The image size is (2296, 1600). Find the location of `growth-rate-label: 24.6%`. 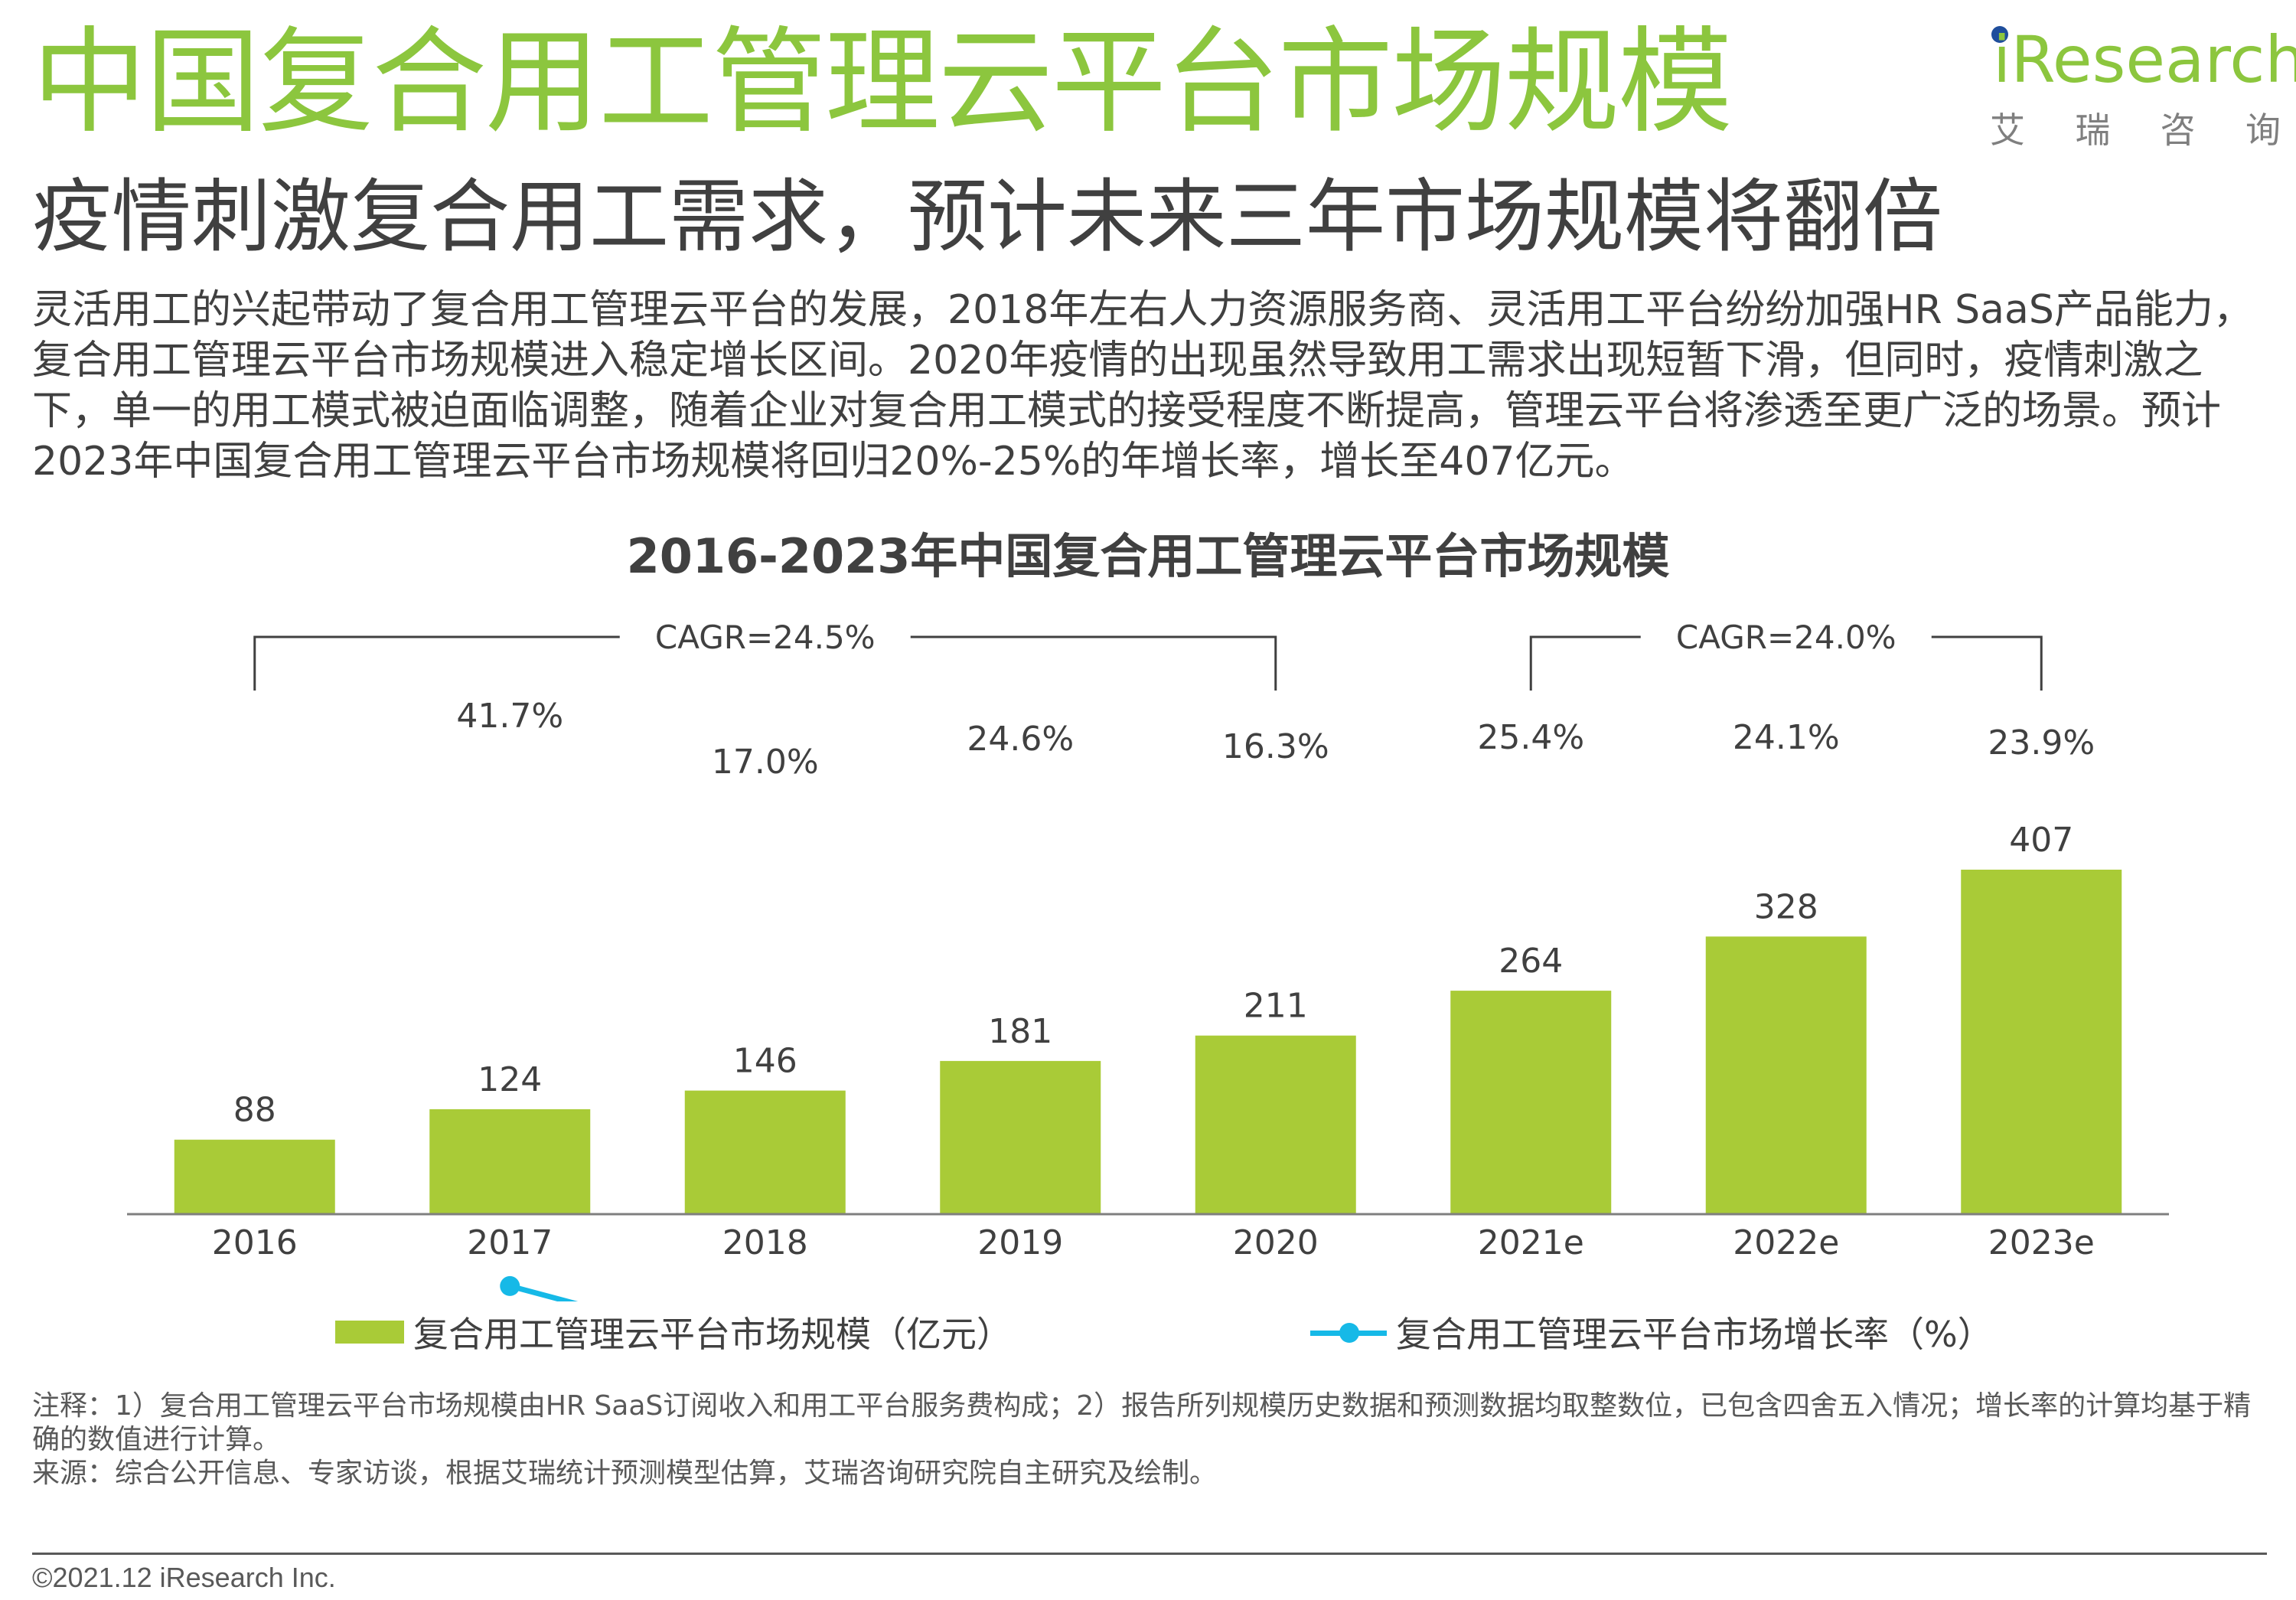

growth-rate-label: 24.6% is located at coordinates (1020, 739).